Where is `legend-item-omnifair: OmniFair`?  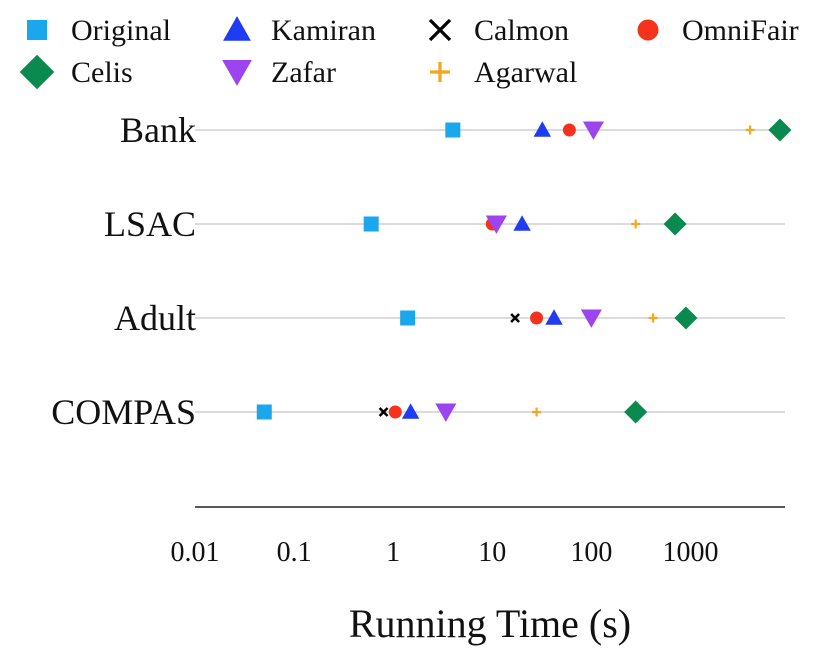 legend-item-omnifair: OmniFair is located at coordinates (718, 30).